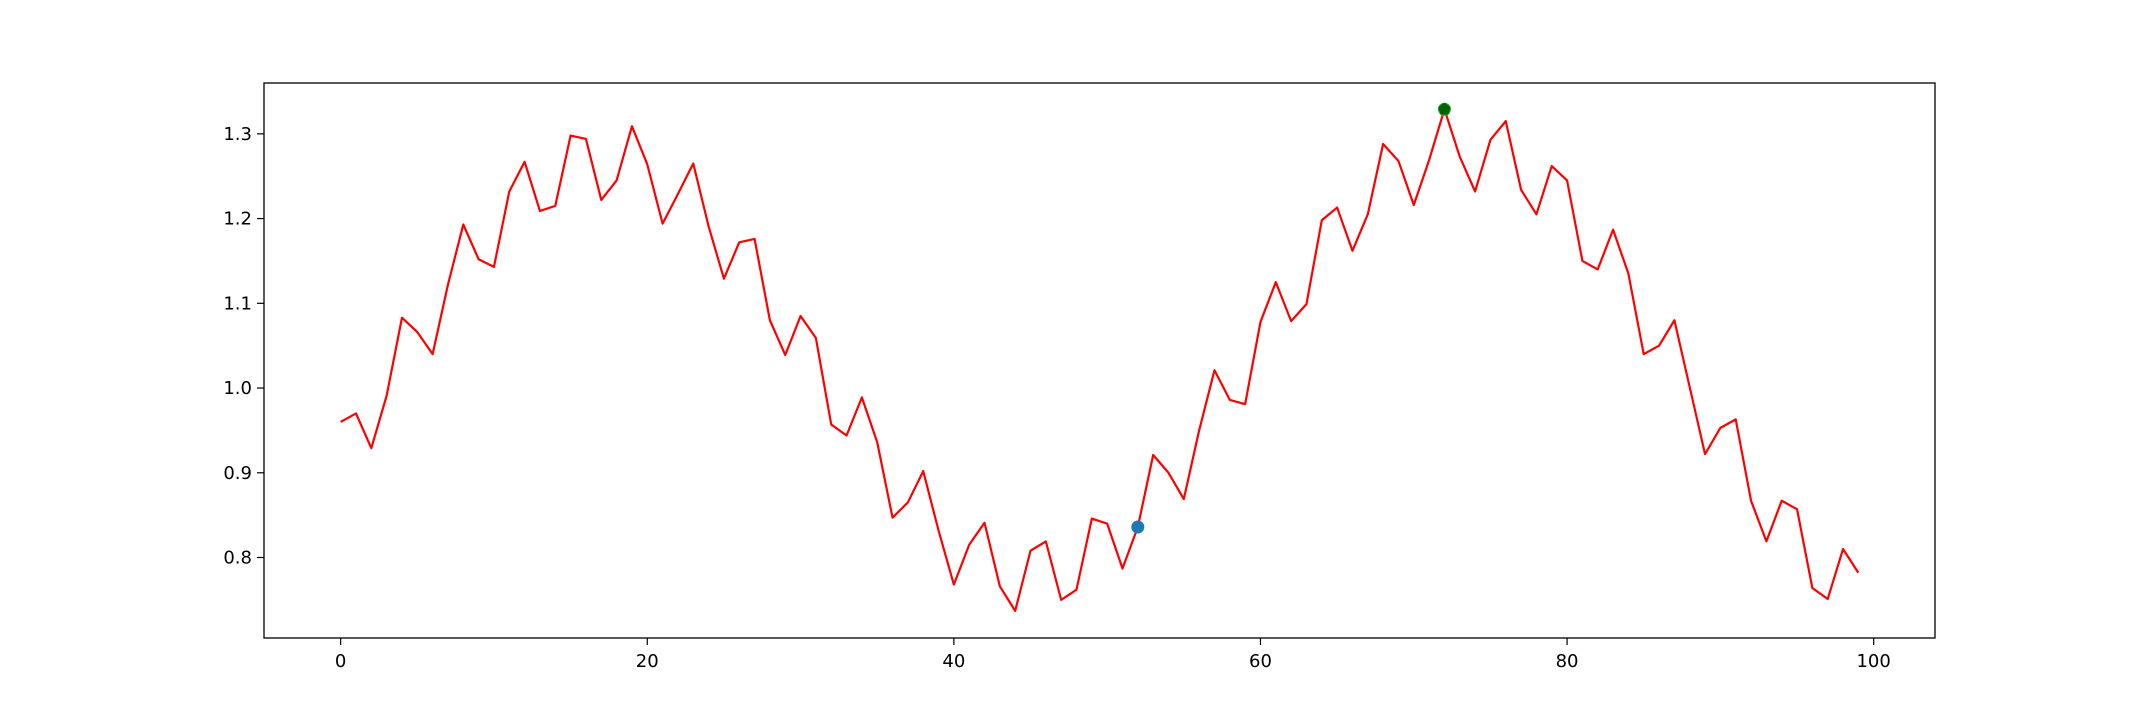 Image resolution: width=2139 pixels, height=713 pixels. I want to click on x-tick-label: 20, so click(647, 661).